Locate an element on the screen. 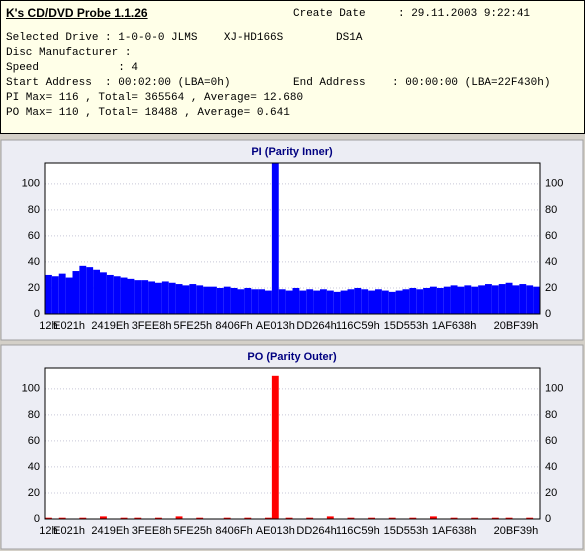 This screenshot has width=585, height=551. y-tick-label-right: 80 is located at coordinates (551, 415).